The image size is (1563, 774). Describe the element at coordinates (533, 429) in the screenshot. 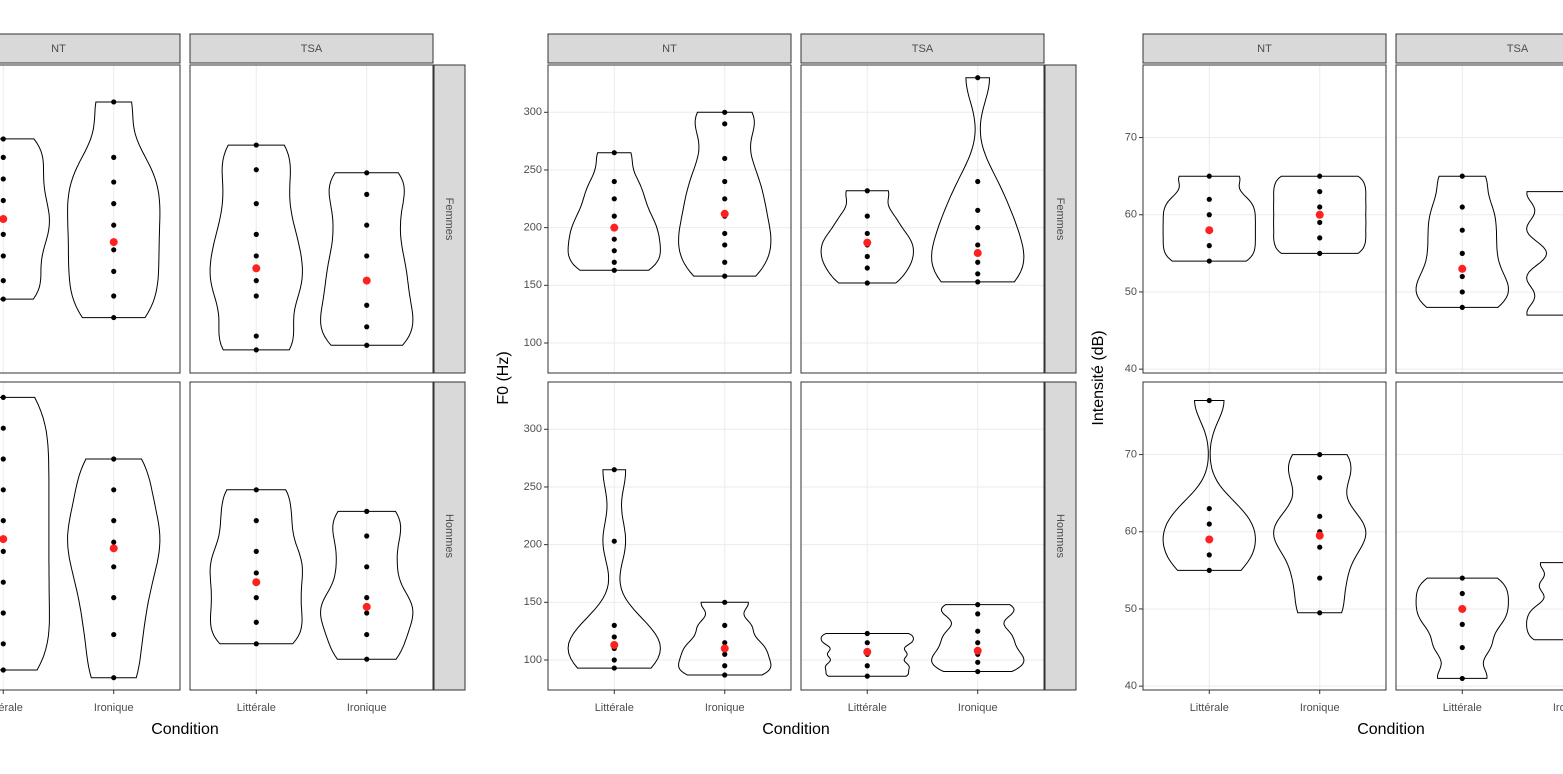

I see `y-tick-label: 300` at that location.